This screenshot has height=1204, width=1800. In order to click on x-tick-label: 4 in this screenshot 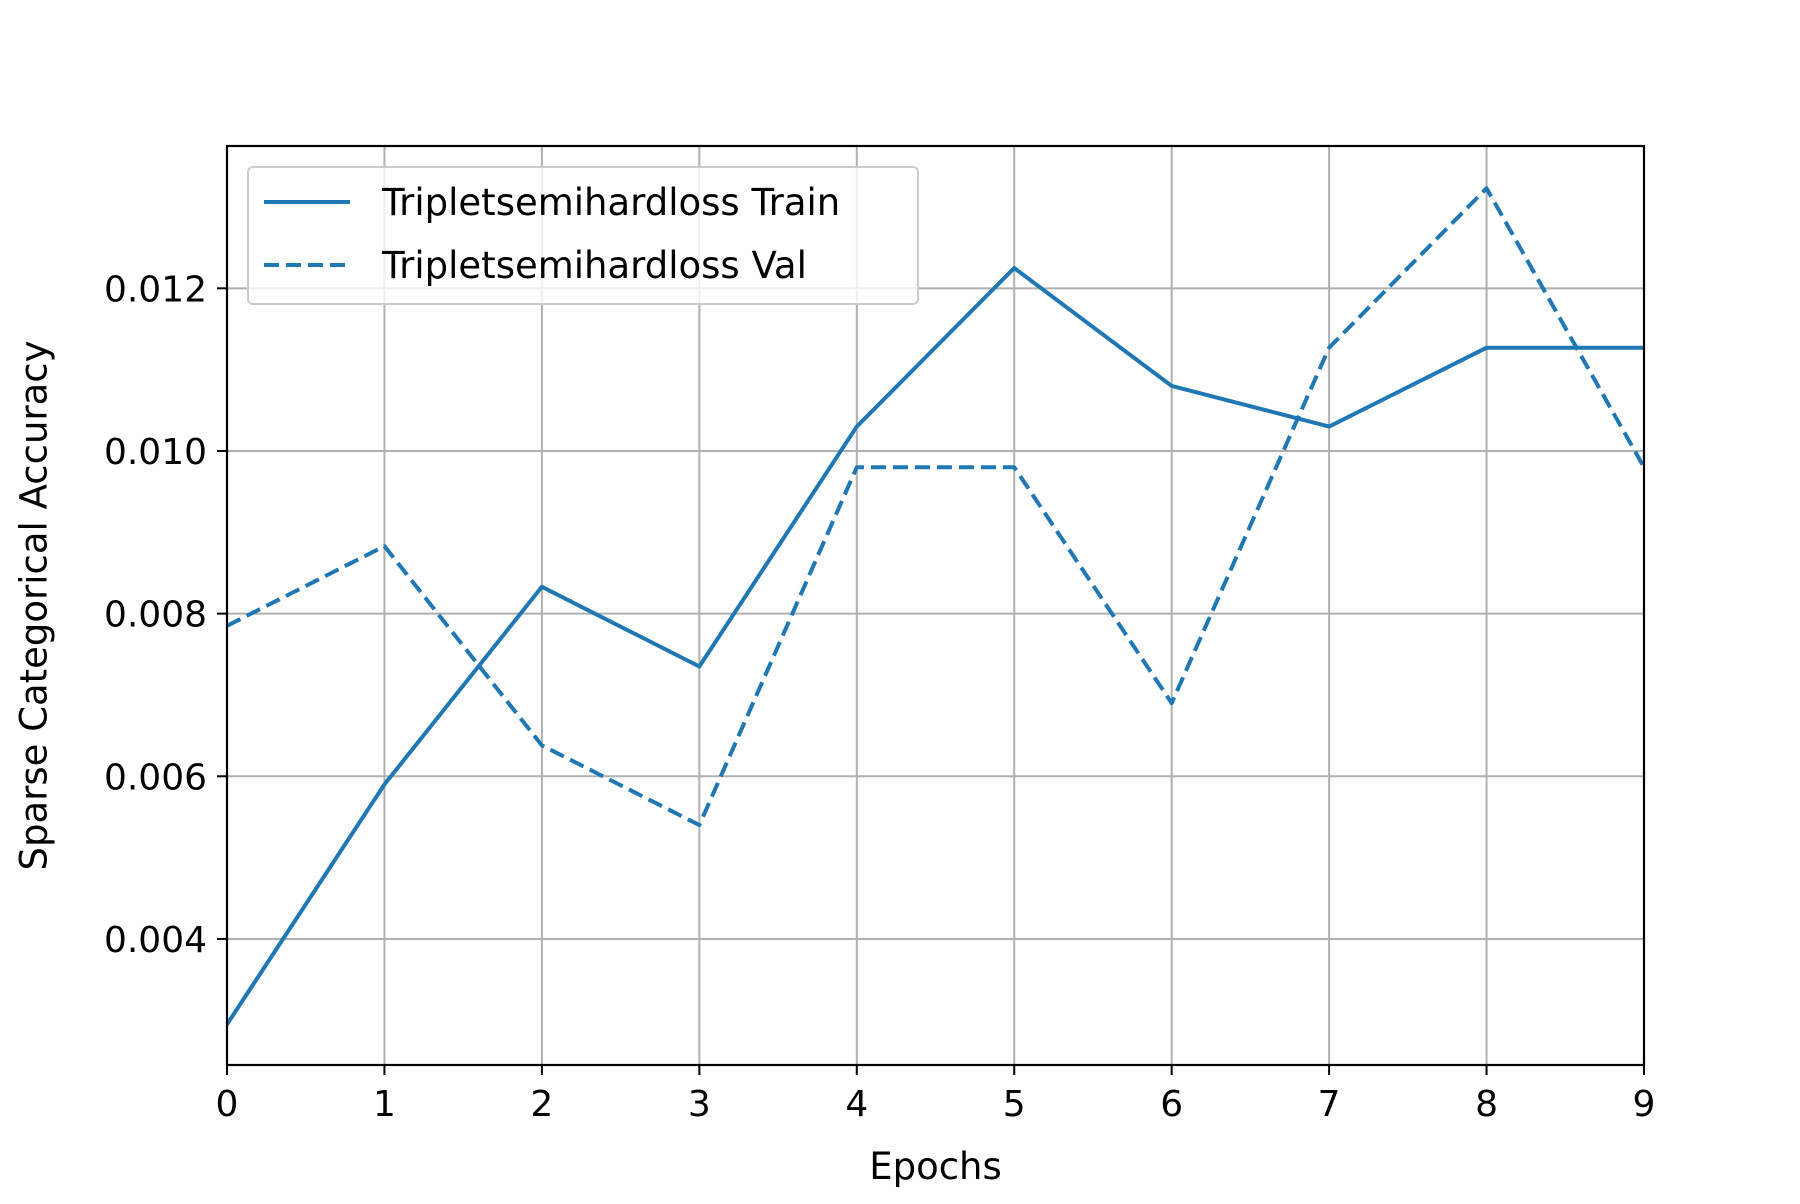, I will do `click(856, 1104)`.